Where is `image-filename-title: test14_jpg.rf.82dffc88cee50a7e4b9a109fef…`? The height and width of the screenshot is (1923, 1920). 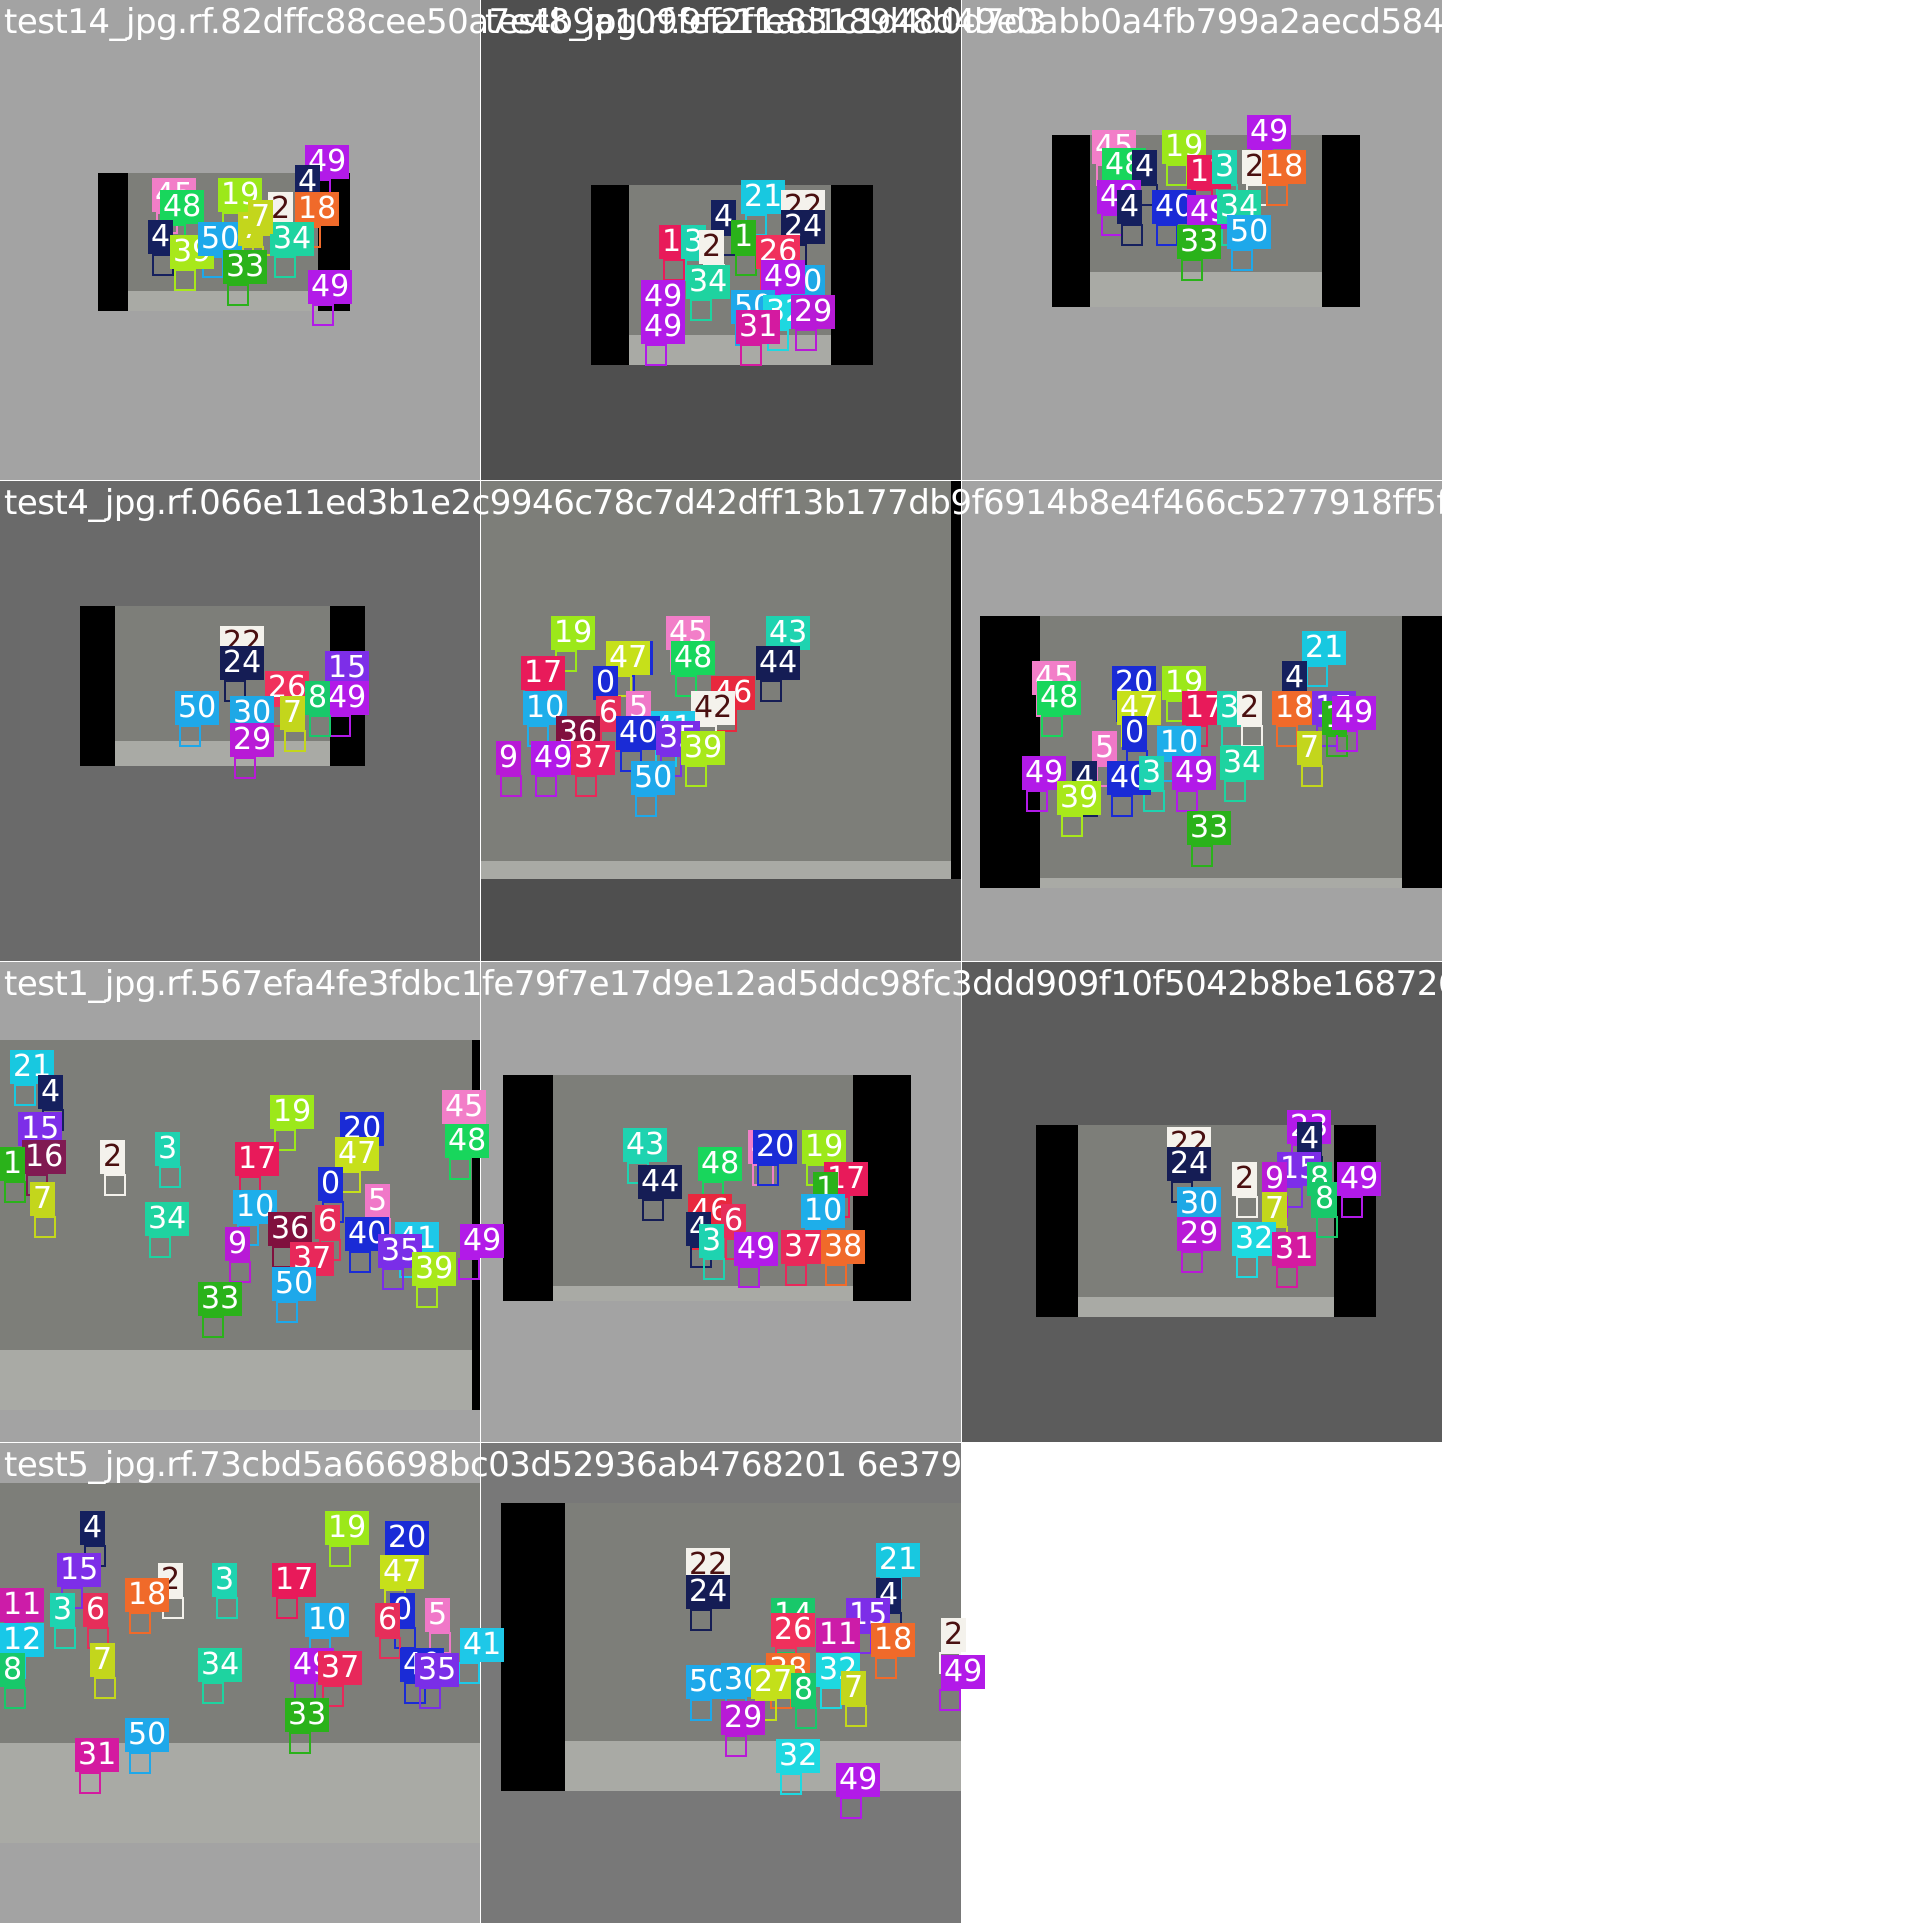
image-filename-title: test14_jpg.rf.82dffc88cee50a7e4b9a109fef… is located at coordinates (877, 22).